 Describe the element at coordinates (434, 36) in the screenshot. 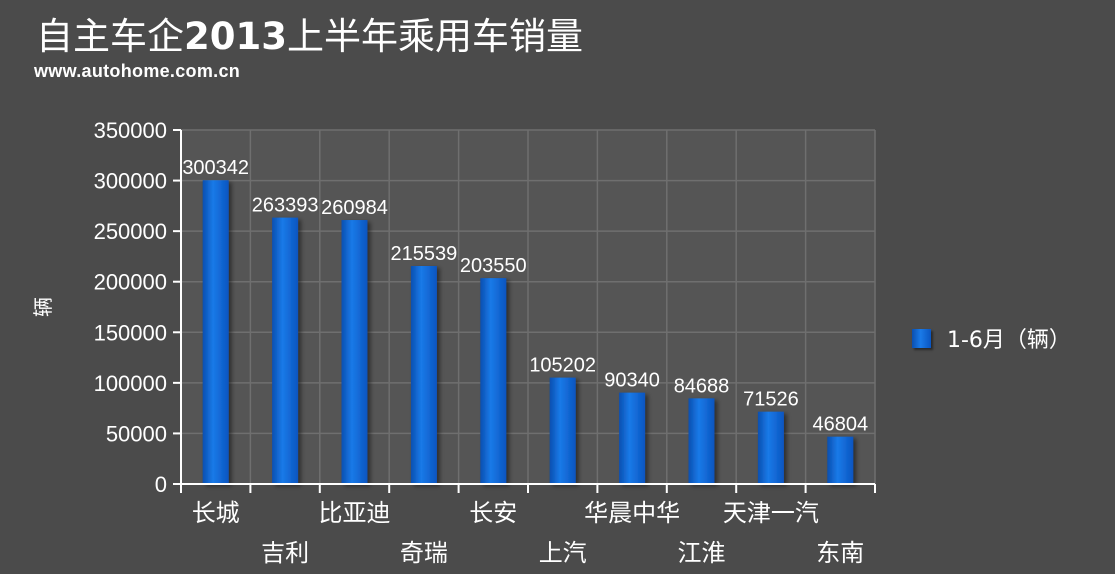

I see `chart-title-suffix: 上半年乘用车销量` at that location.